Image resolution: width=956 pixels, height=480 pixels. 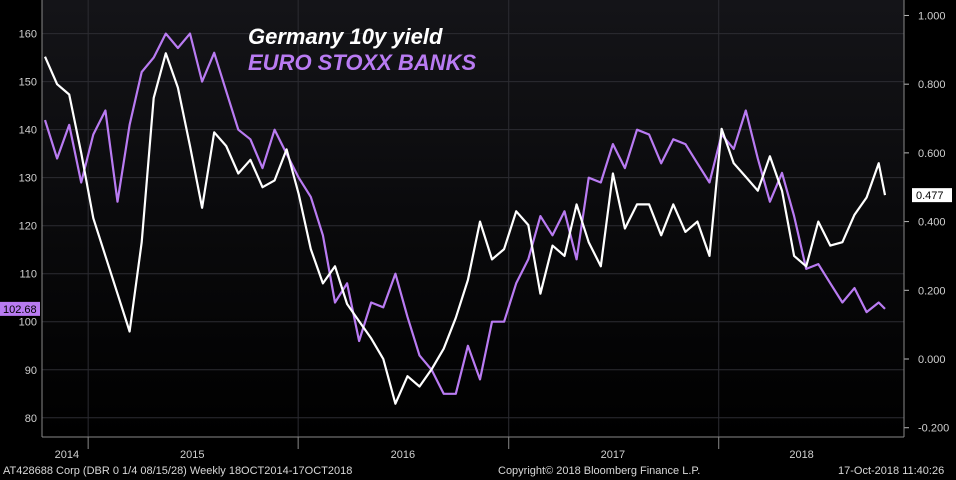 I want to click on x-tick-label: 2016, so click(x=403, y=455).